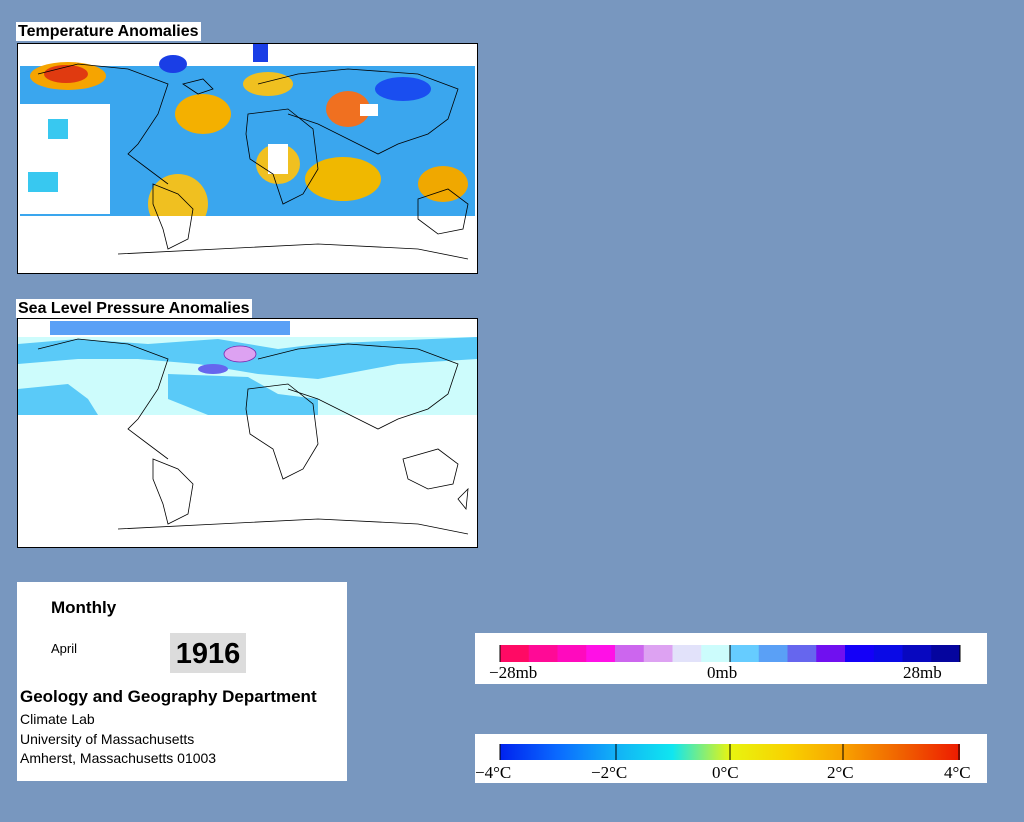 The height and width of the screenshot is (822, 1024). Describe the element at coordinates (722, 672) in the screenshot. I see `pressure-legend-label-zero: 0mb` at that location.